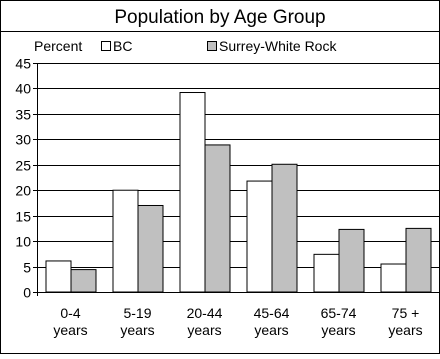 This screenshot has height=359, width=440. I want to click on y-tick-label: 45, so click(23, 64).